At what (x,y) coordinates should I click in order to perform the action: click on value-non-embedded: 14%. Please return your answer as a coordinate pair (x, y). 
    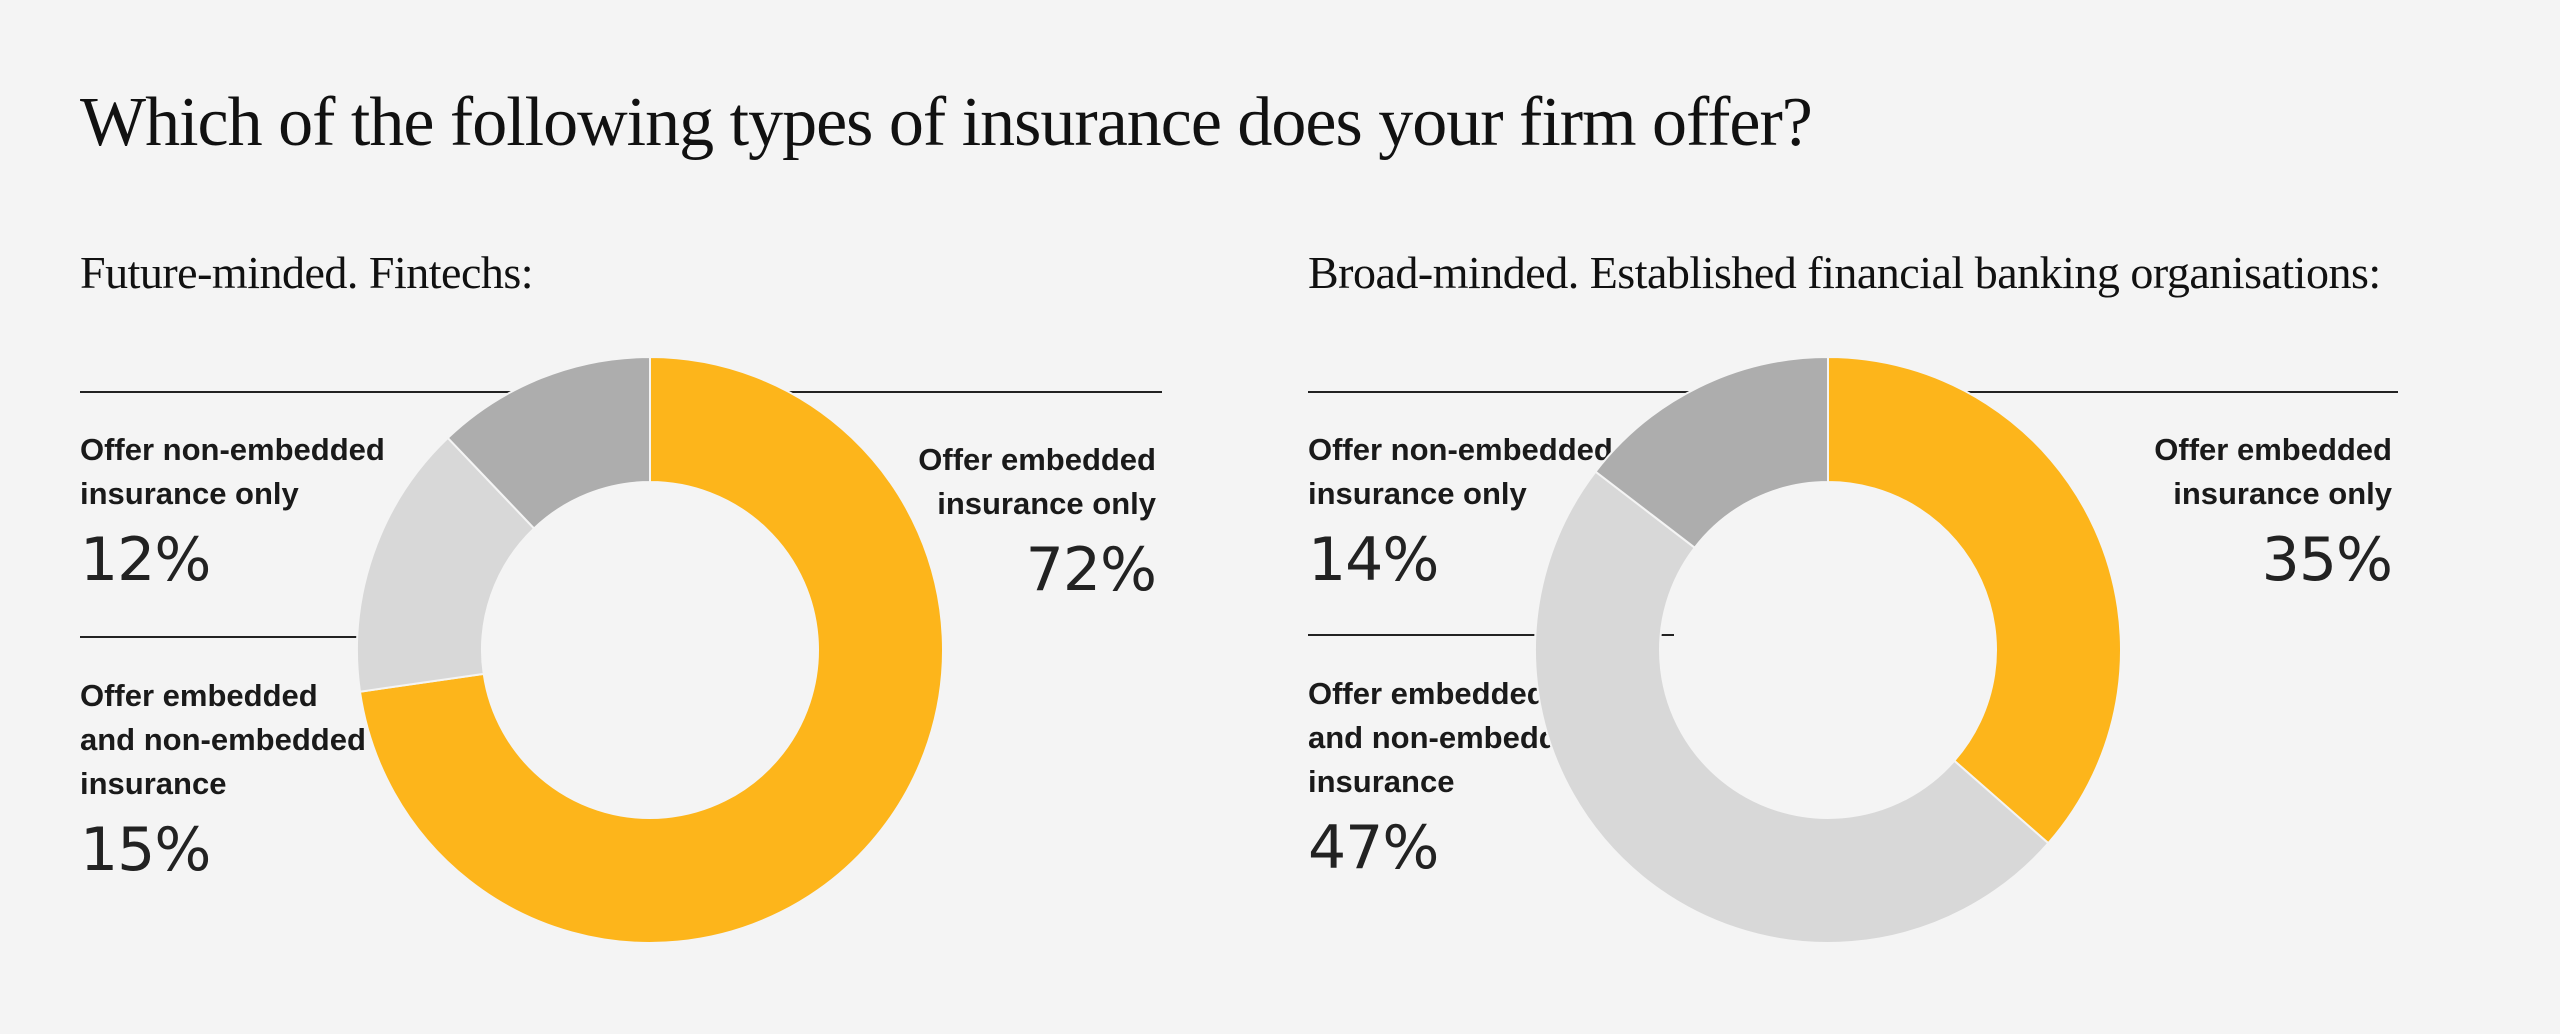
    Looking at the image, I should click on (1373, 560).